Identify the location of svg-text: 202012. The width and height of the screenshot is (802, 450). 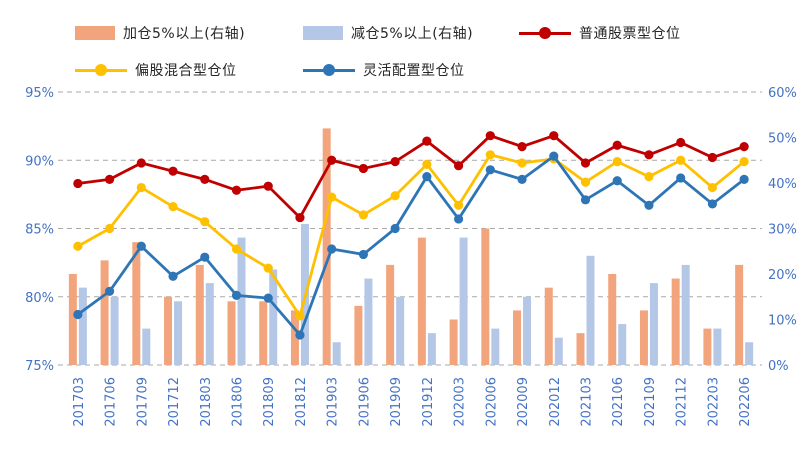
(555, 402).